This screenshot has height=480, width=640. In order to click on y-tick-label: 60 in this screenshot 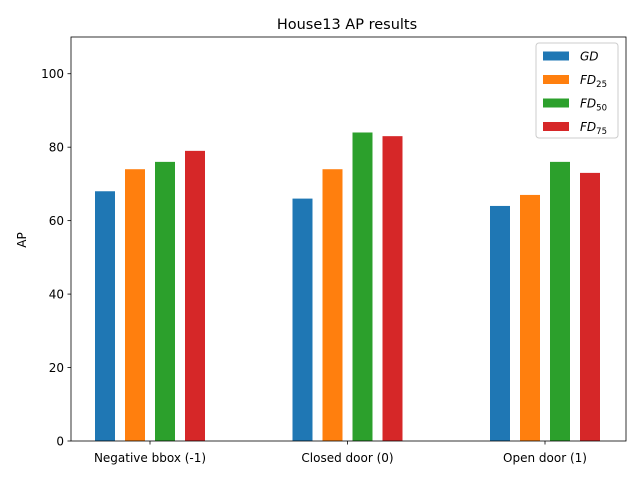, I will do `click(56, 221)`.